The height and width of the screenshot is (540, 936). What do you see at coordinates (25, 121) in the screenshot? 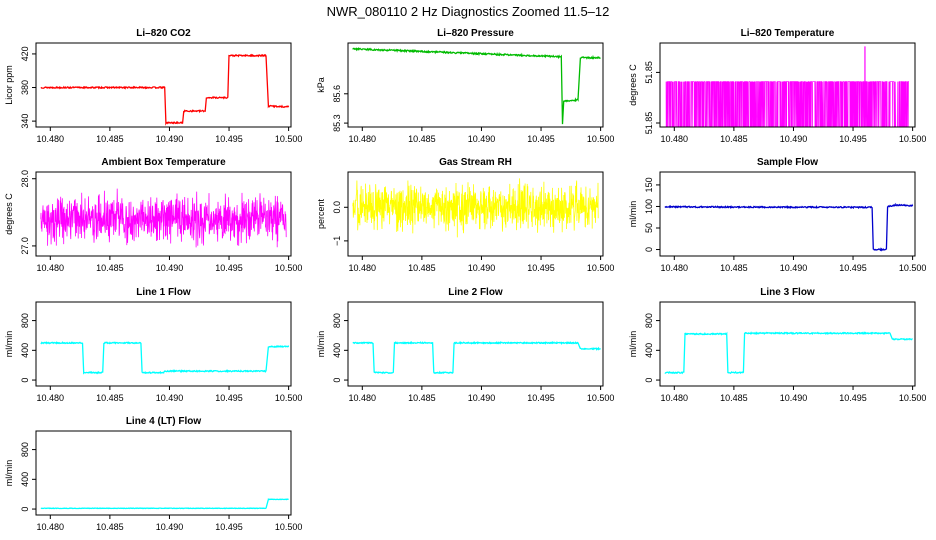
I see `y-tick-label: 340` at bounding box center [25, 121].